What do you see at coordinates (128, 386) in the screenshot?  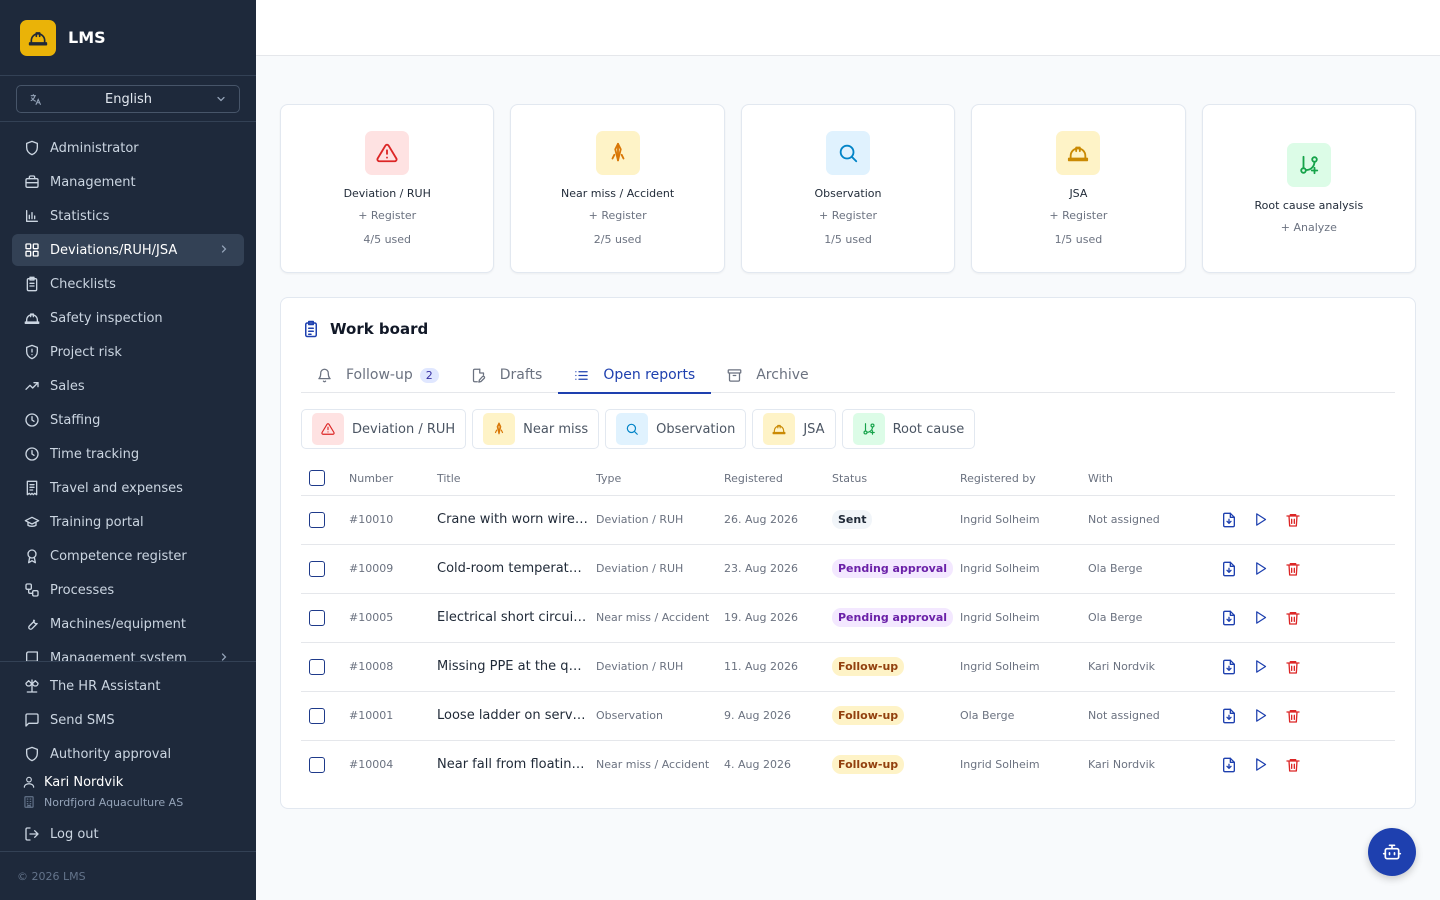 I see `sidebar-item-sales: Sales` at bounding box center [128, 386].